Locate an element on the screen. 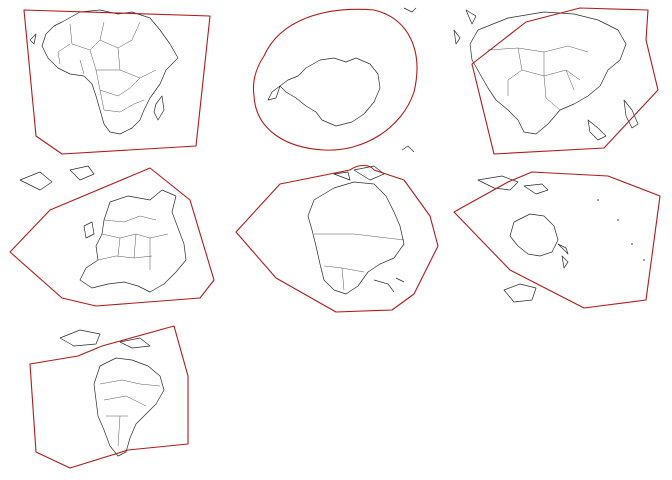 The width and height of the screenshot is (672, 480). map-panel-oceania is located at coordinates (560, 239).